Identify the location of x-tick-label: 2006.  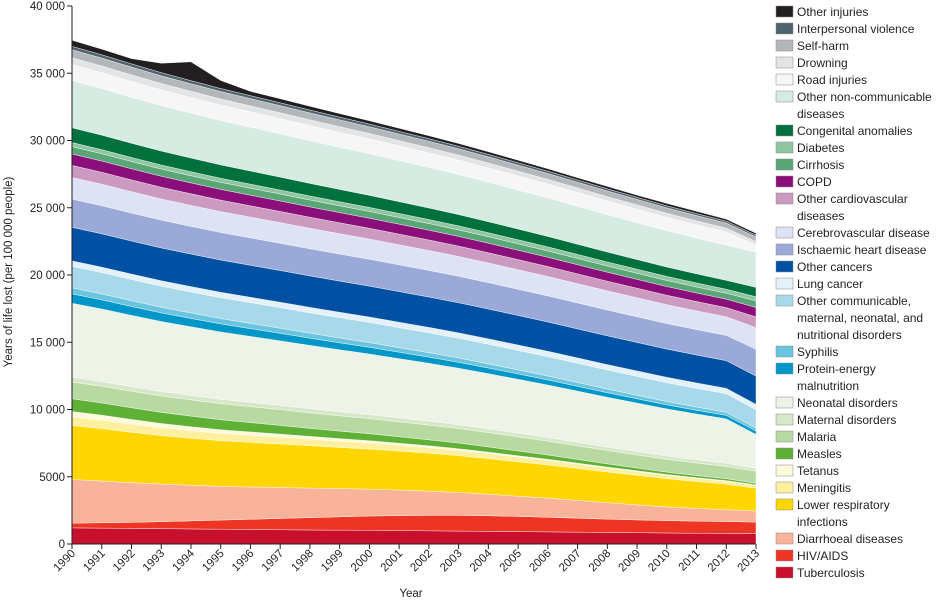
(540, 561).